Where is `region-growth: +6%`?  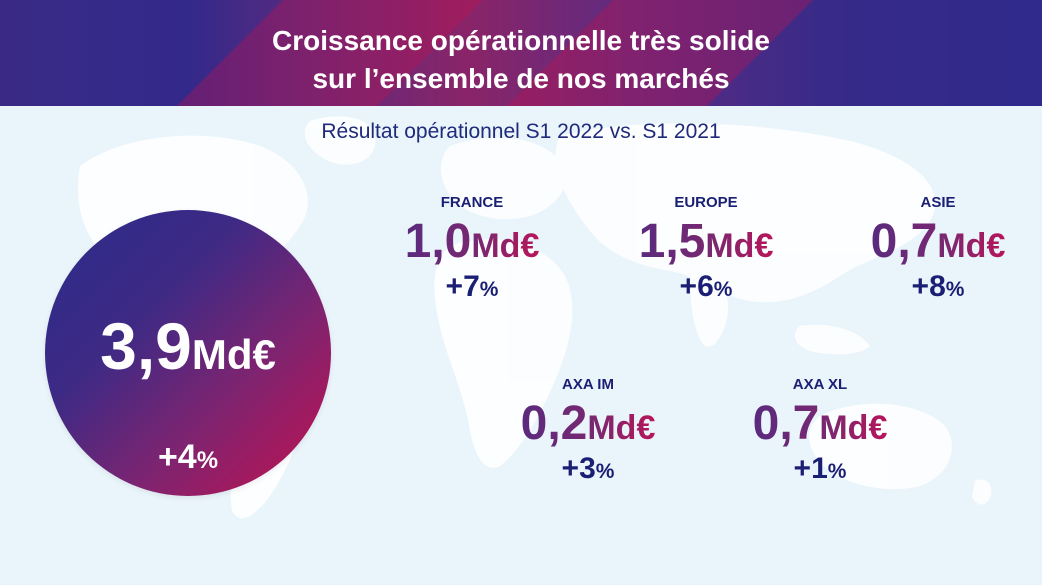
region-growth: +6% is located at coordinates (706, 287).